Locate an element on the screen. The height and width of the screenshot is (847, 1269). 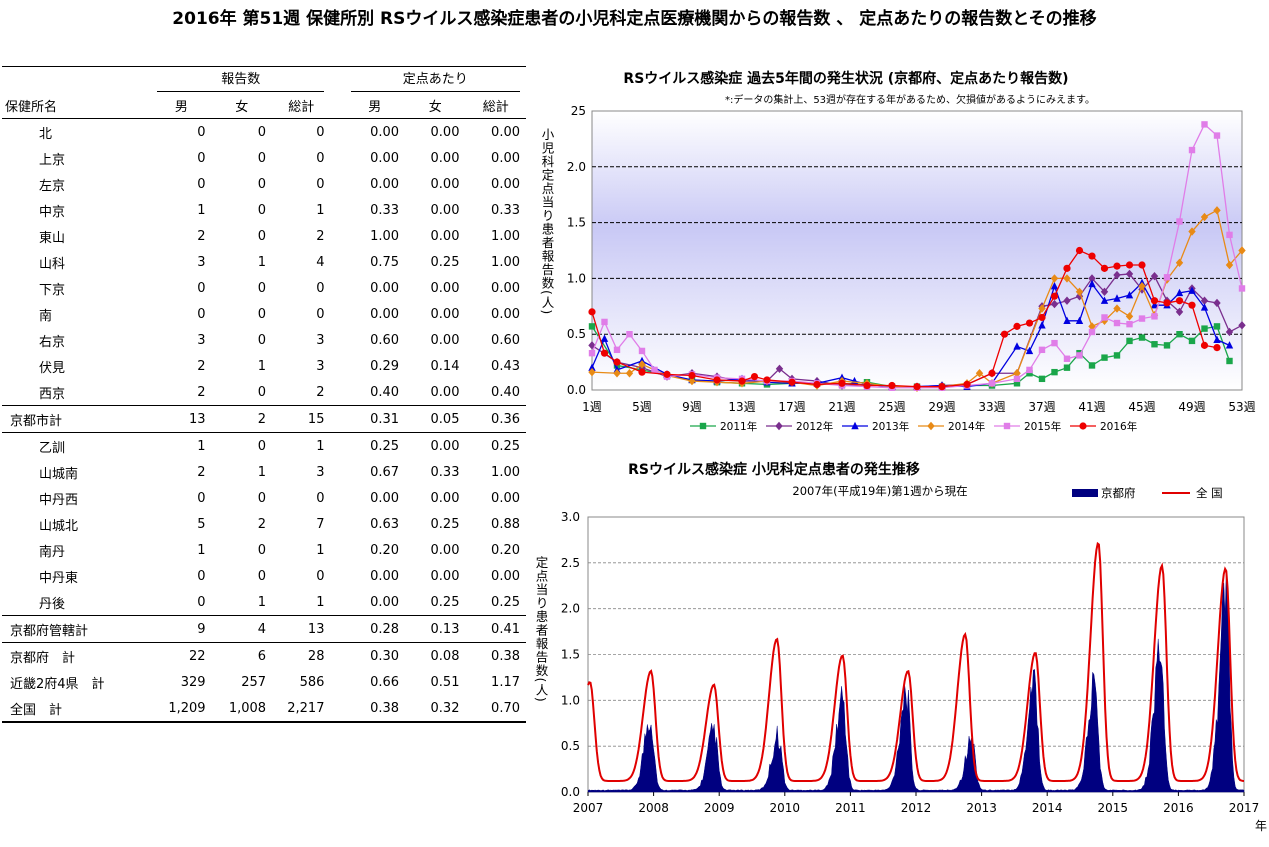
chart2-subtitle: 2007年(平成19年)第1週から現在 is located at coordinates (879, 491).